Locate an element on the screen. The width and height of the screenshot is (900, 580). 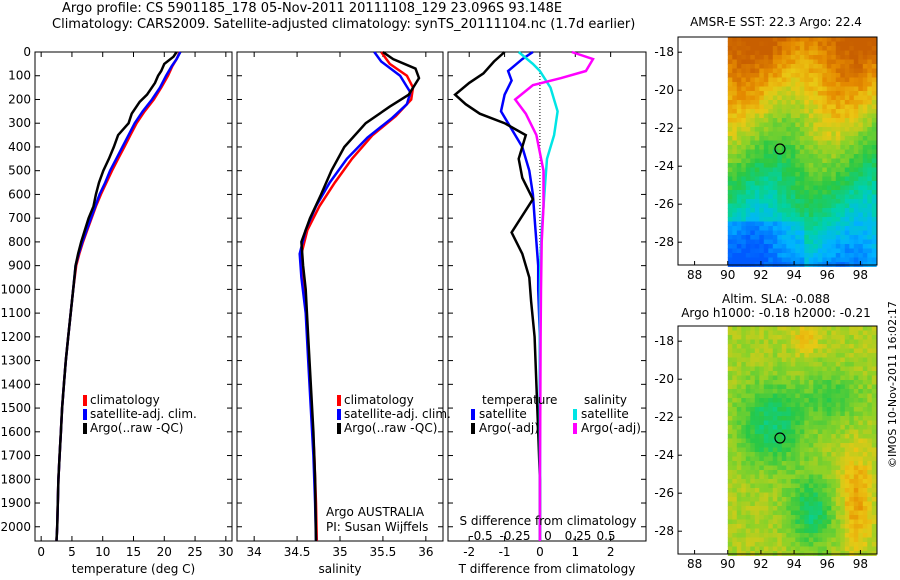
argo-location-marker is located at coordinates (780, 438).